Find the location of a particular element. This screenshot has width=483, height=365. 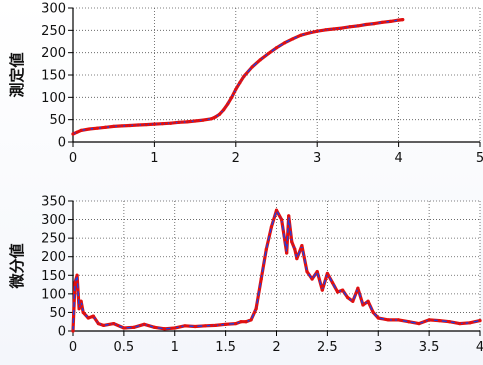

chart2-x-tick-label: 0.5 is located at coordinates (124, 347).